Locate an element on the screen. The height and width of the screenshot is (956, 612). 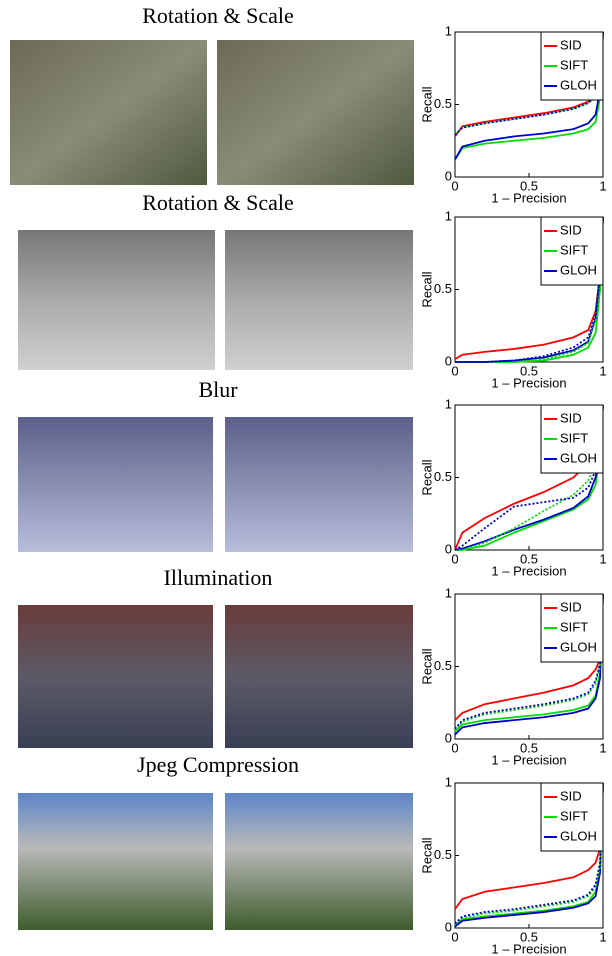
row-title: Jpeg Compression is located at coordinates (218, 764).